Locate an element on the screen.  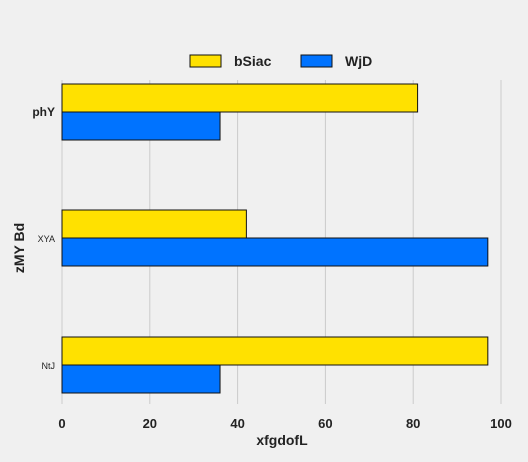
legend-swatch-WjD is located at coordinates (316, 61).